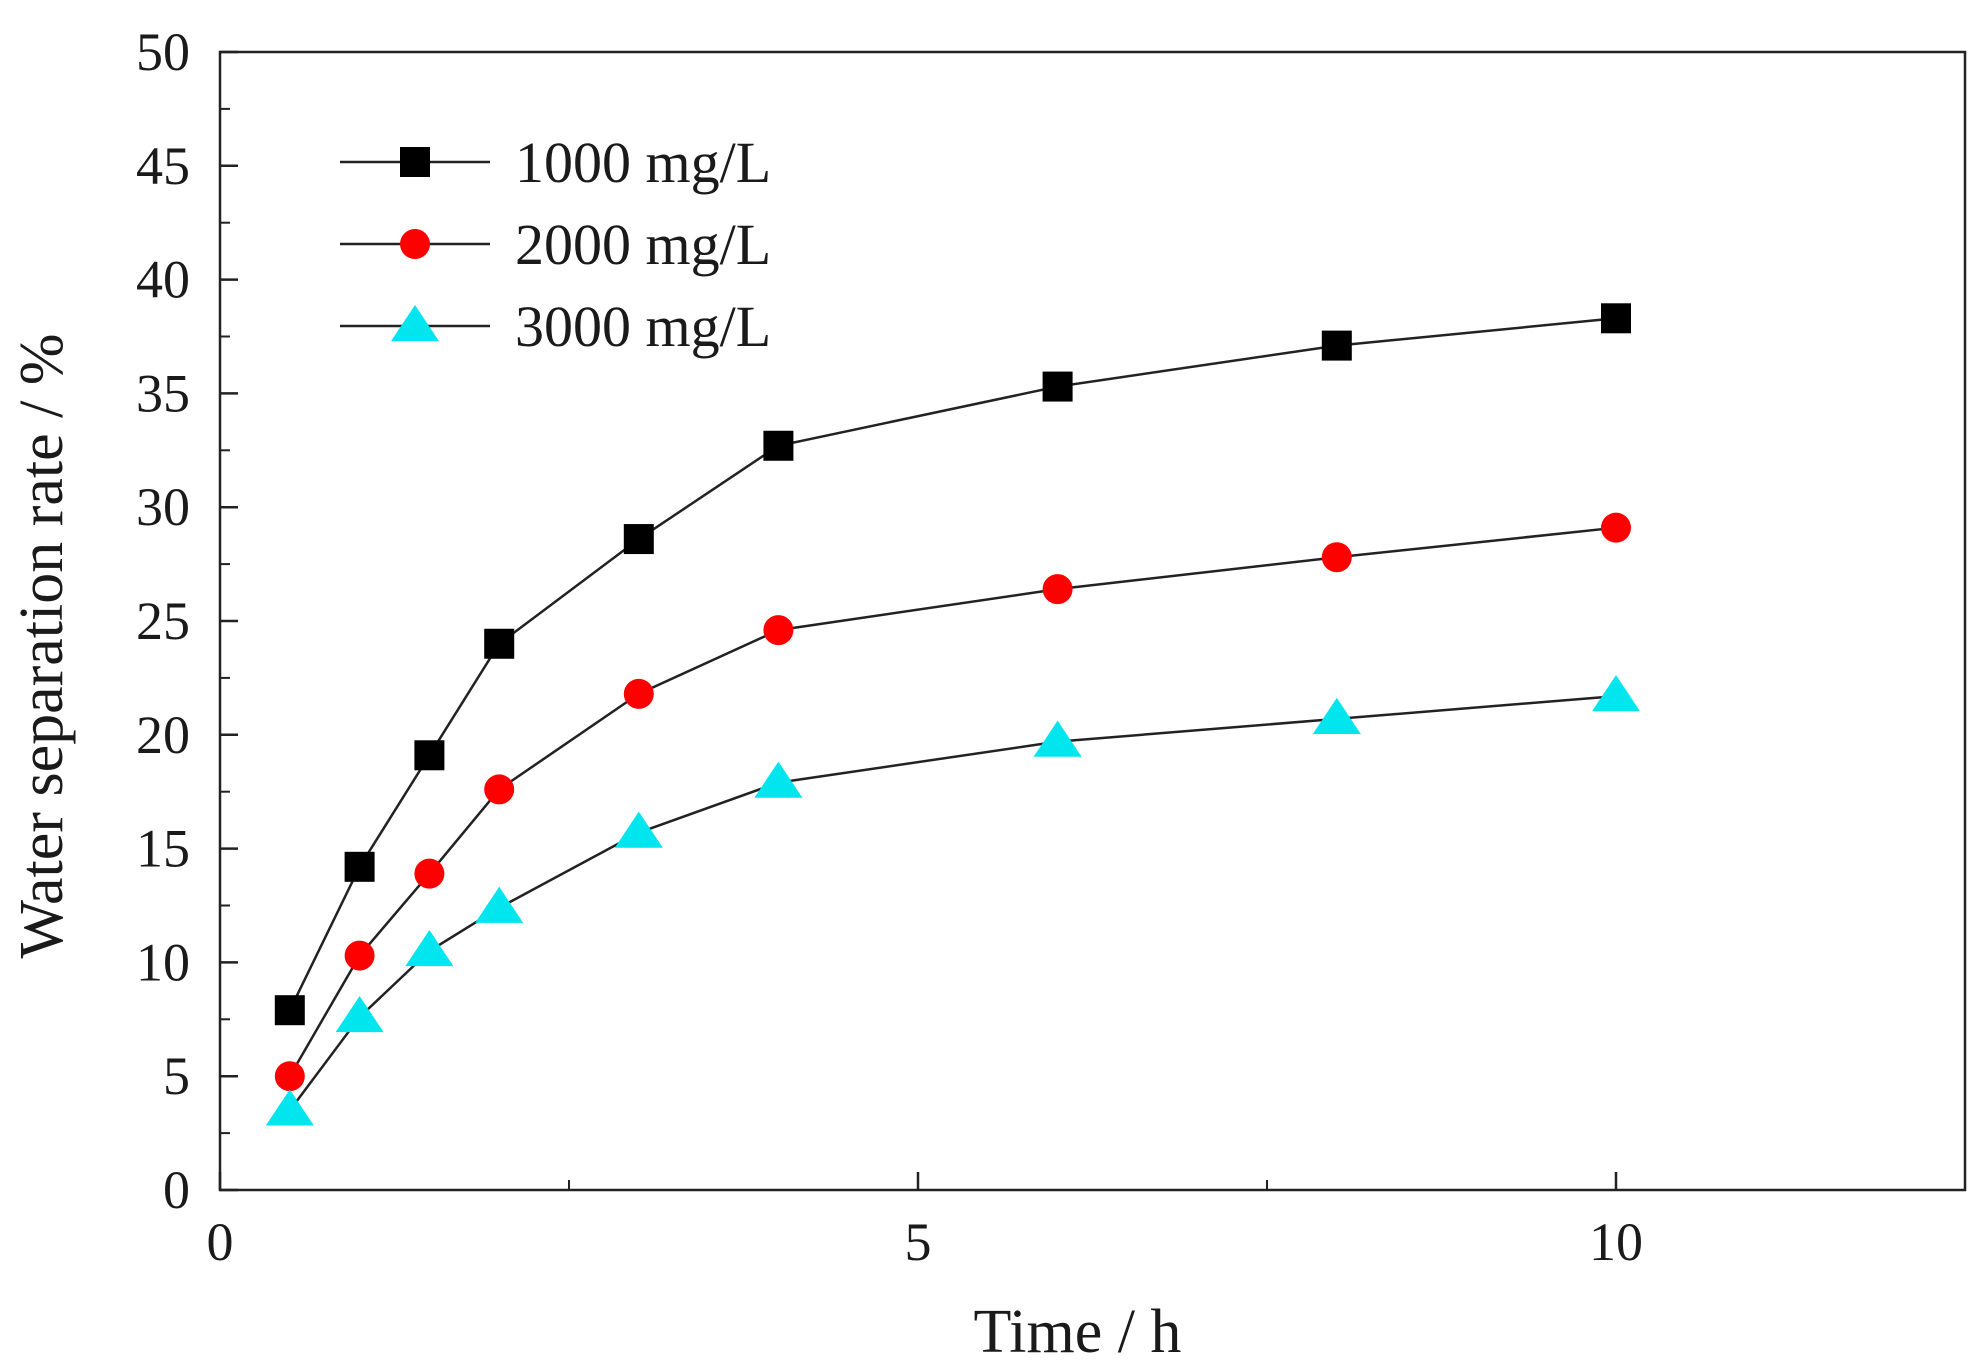 This screenshot has width=1980, height=1365. Describe the element at coordinates (42, 645) in the screenshot. I see `y-axis-title: Water separation rate / %` at that location.